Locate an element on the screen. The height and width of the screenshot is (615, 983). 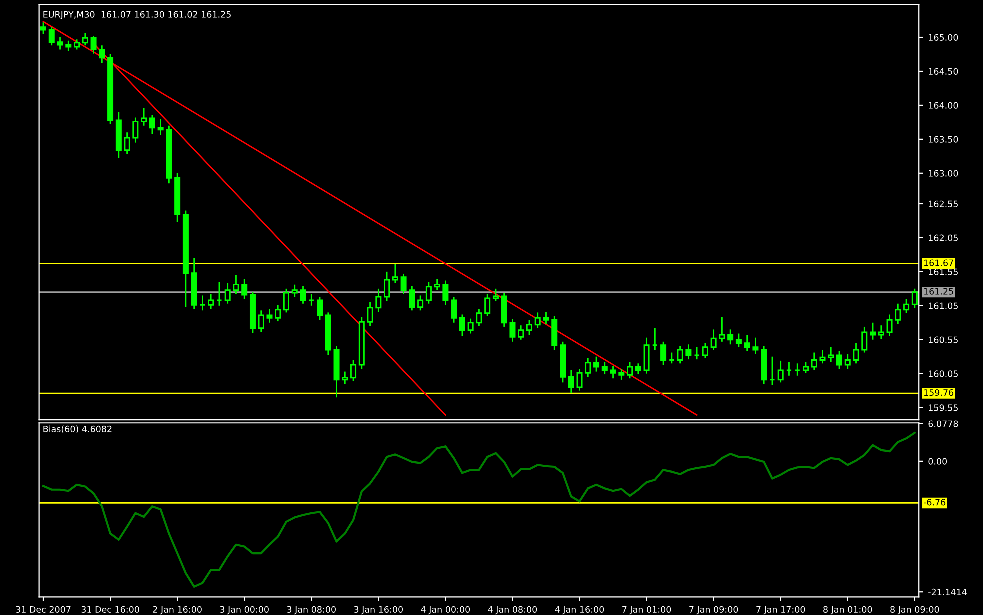
x-tick-label: 2 Jan 16:00 is located at coordinates (177, 610).